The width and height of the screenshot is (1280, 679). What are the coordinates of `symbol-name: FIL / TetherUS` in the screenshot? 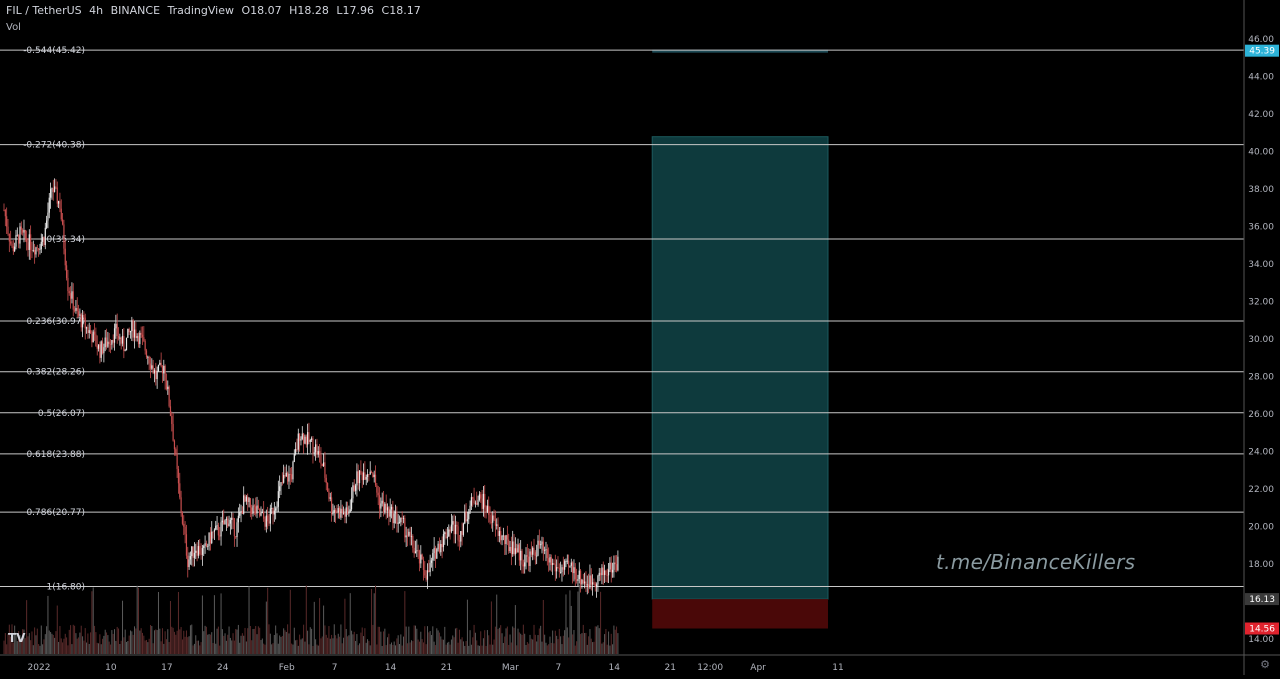 It's located at (44, 10).